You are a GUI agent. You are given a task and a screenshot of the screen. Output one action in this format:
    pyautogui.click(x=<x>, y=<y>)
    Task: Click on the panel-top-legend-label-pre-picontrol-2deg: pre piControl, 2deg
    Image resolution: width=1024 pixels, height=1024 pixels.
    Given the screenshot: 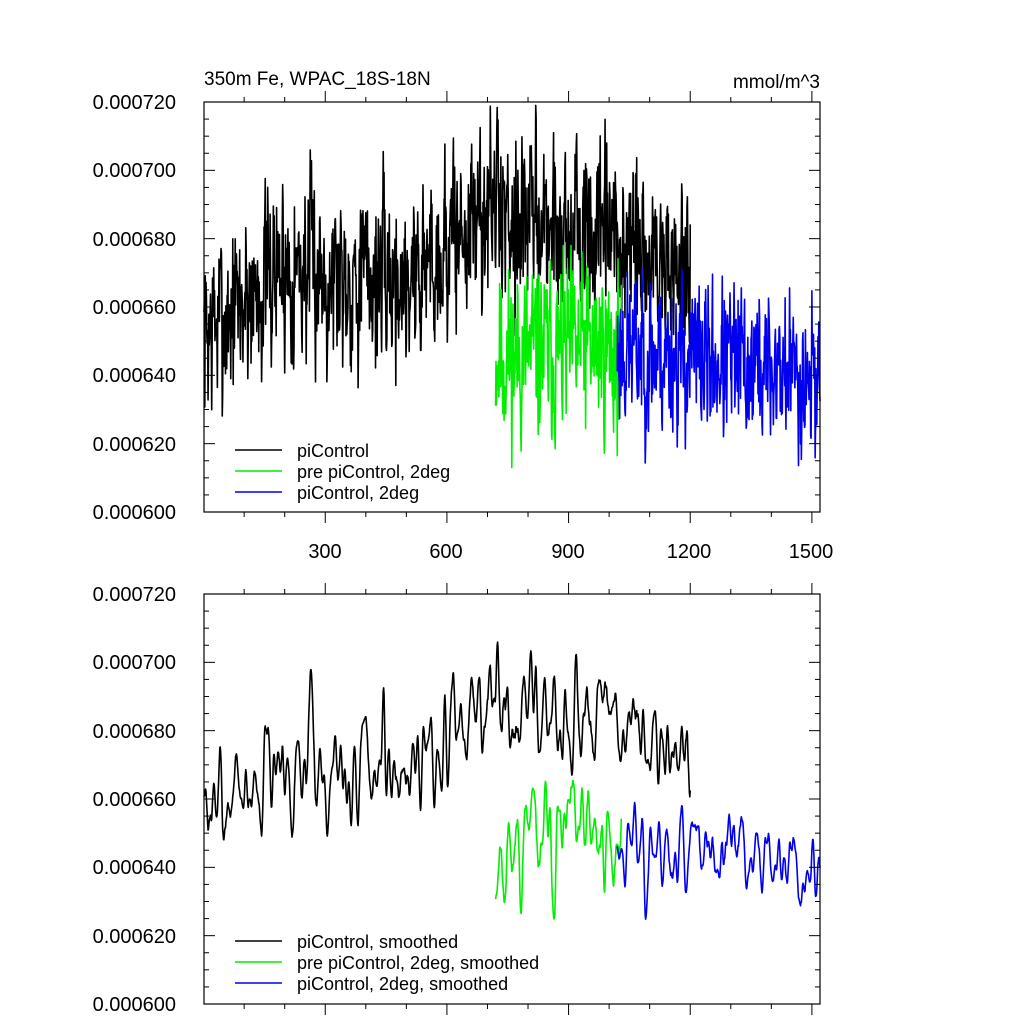 What is the action you would take?
    pyautogui.click(x=373, y=472)
    